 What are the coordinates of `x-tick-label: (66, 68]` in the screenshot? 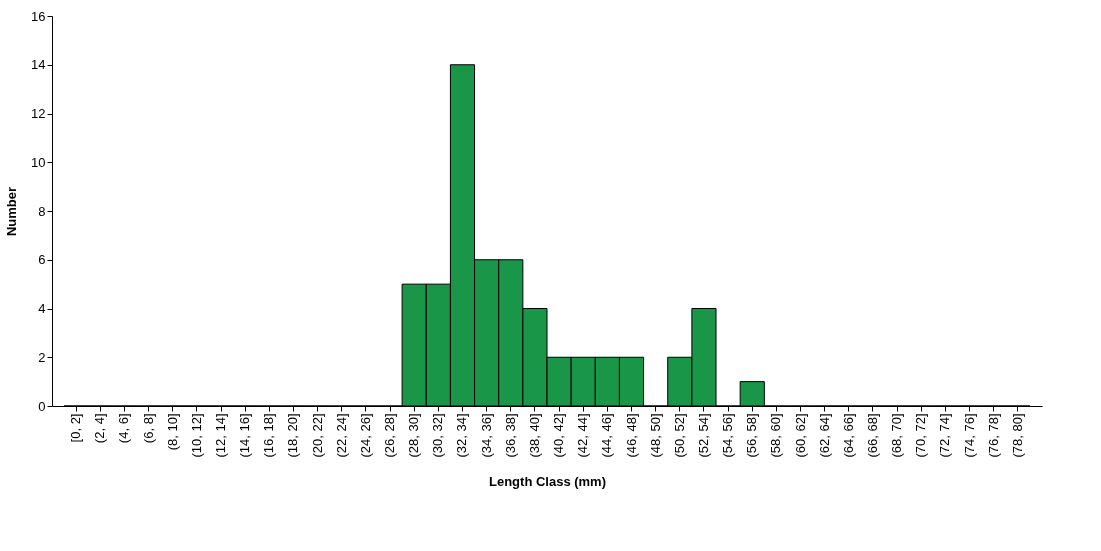 It's located at (872, 435).